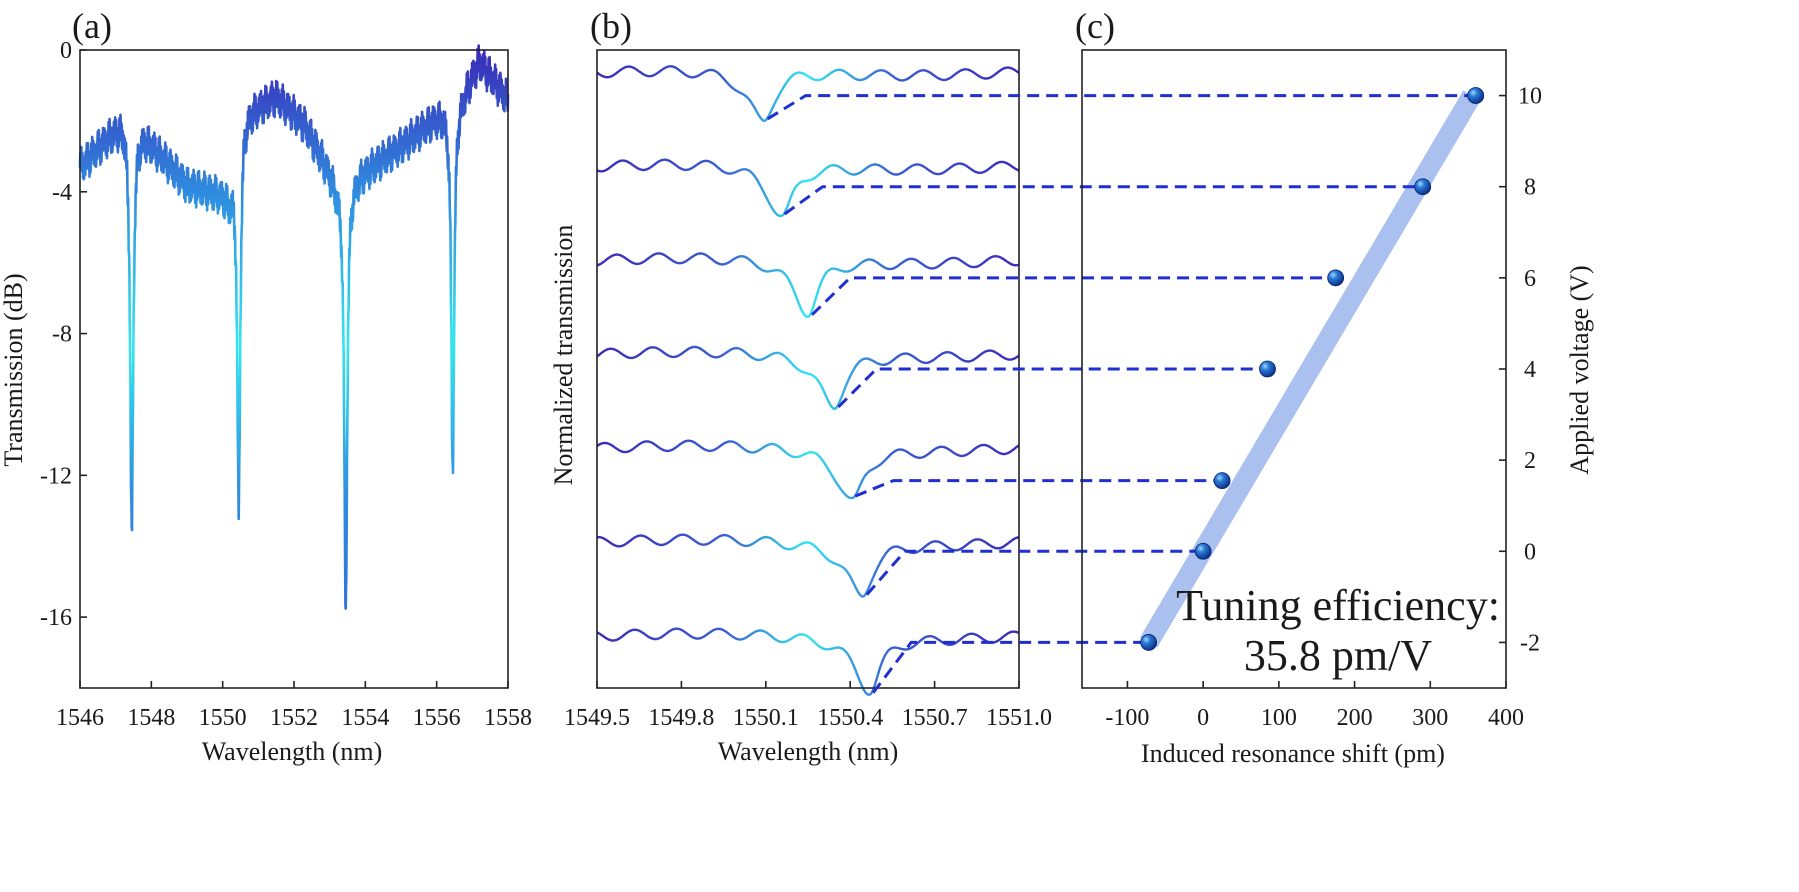 Image resolution: width=1799 pixels, height=892 pixels. What do you see at coordinates (808, 565) in the screenshot?
I see `panel-b-spectrum-0v` at bounding box center [808, 565].